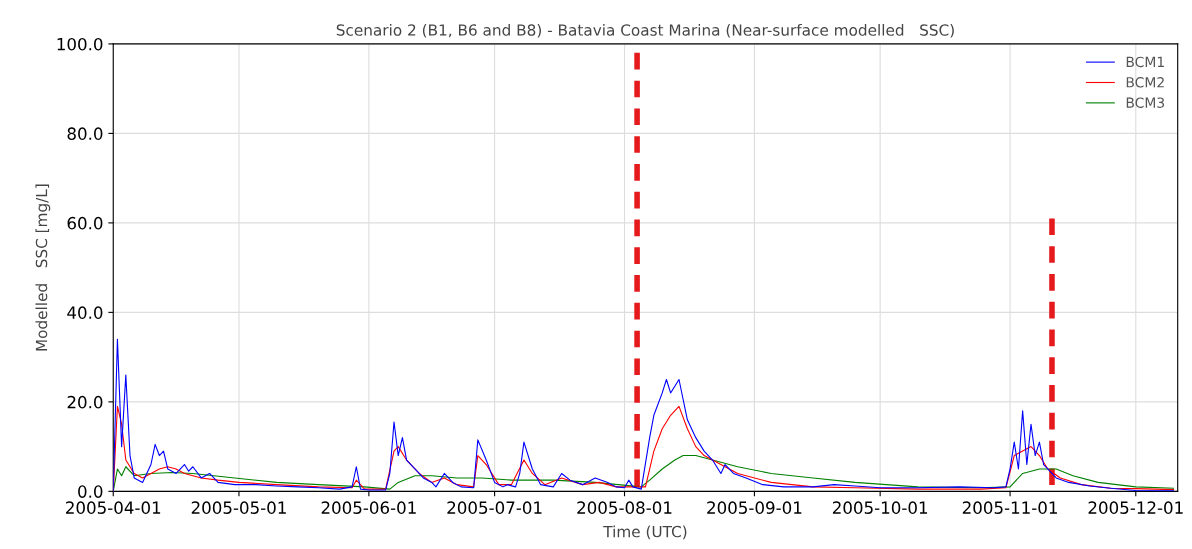 This screenshot has width=1192, height=549. What do you see at coordinates (645, 532) in the screenshot?
I see `x-axis-title: Time (UTC)` at bounding box center [645, 532].